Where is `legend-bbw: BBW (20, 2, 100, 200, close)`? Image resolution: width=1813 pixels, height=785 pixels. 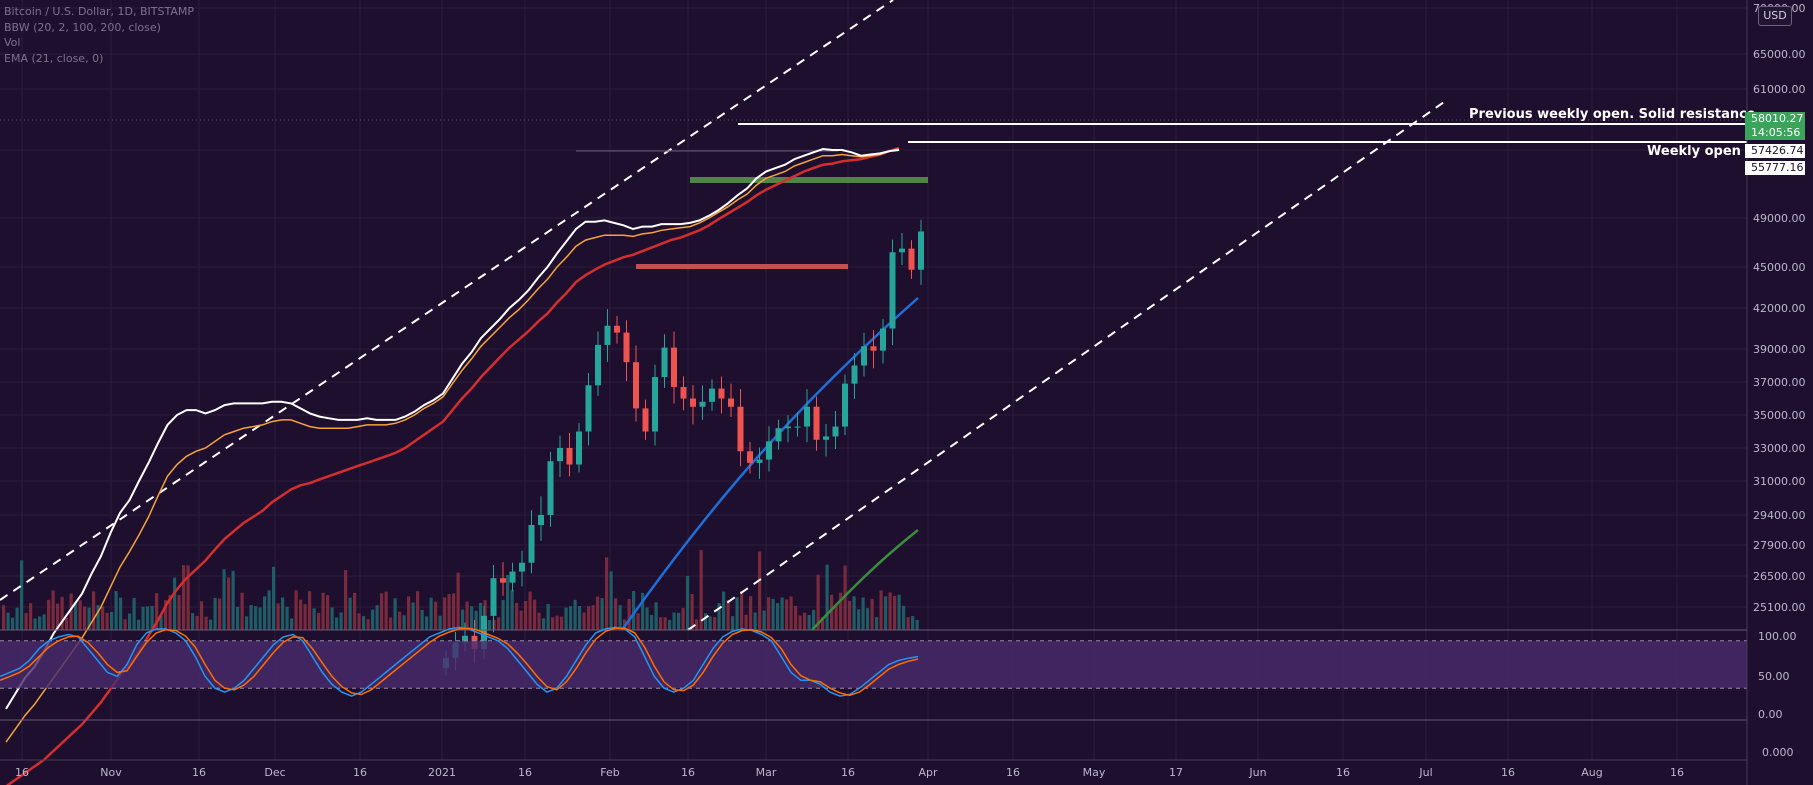
legend-bbw: BBW (20, 2, 100, 200, close) is located at coordinates (82, 27).